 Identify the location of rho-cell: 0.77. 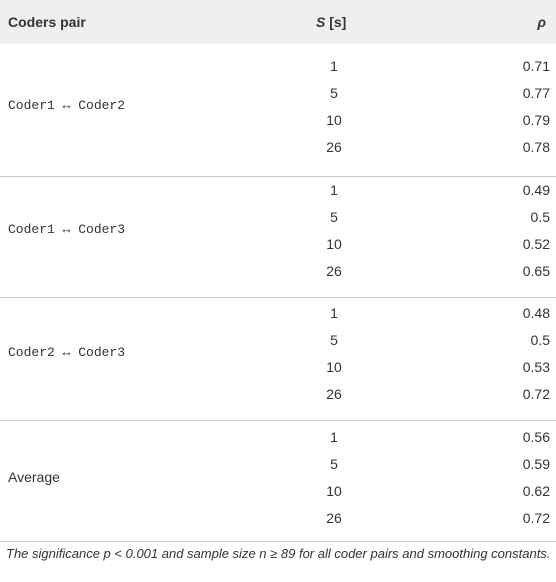
(536, 93).